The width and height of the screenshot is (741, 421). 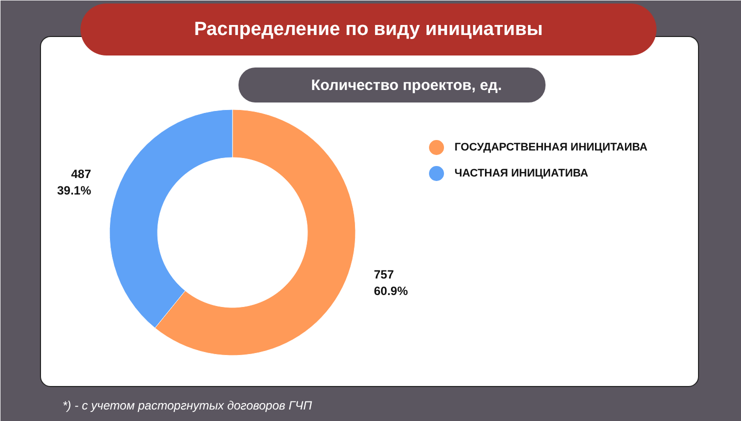 What do you see at coordinates (521, 174) in the screenshot?
I see `legend-label: ЧАСТНАЯ ИНИЦИАТИВА` at bounding box center [521, 174].